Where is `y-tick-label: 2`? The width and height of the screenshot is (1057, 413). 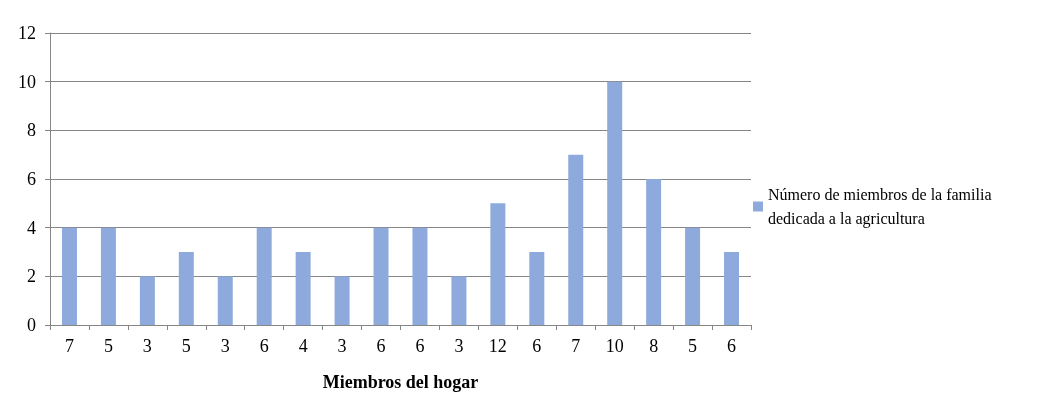 y-tick-label: 2 is located at coordinates (31, 276).